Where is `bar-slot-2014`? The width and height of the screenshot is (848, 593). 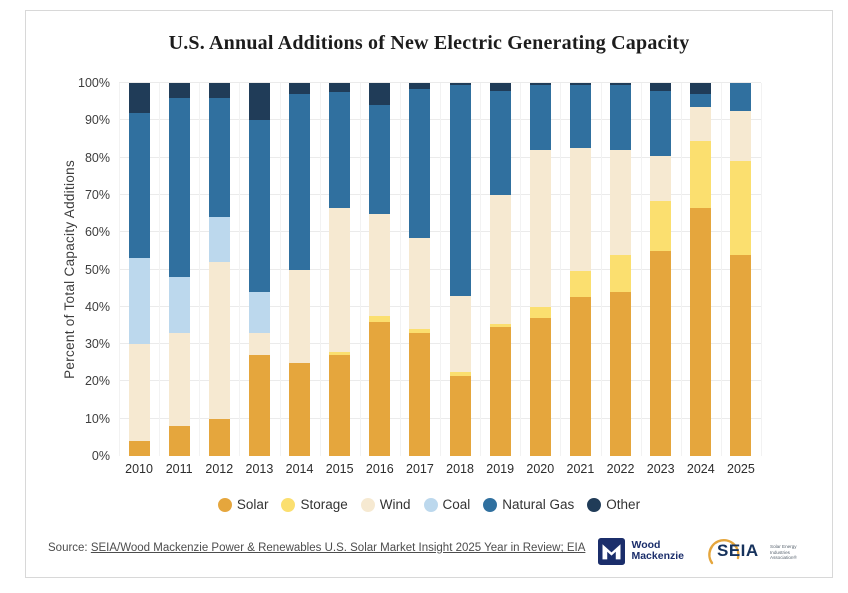
bar-slot-2014 is located at coordinates (300, 269).